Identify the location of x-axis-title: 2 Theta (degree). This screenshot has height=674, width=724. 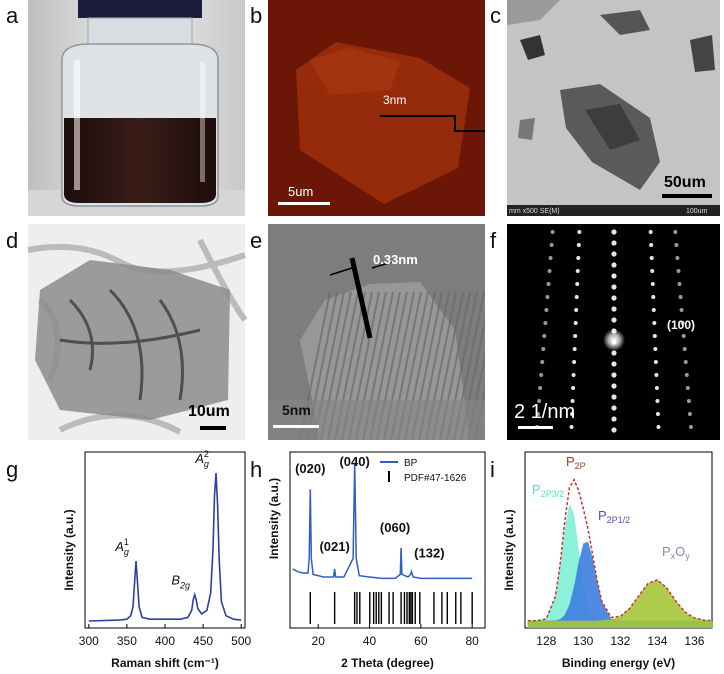
(387, 663).